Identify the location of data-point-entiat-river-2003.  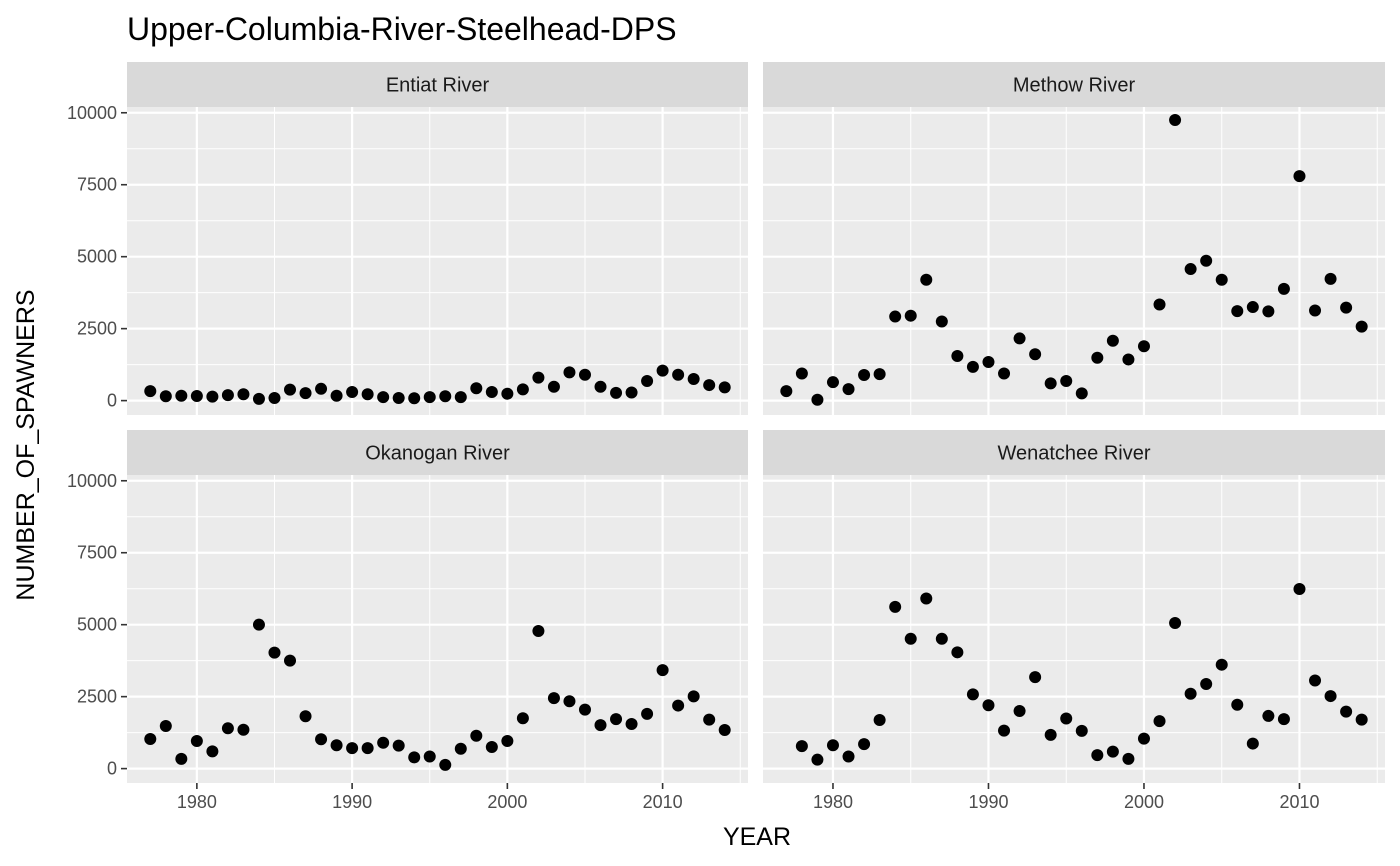
(553, 386).